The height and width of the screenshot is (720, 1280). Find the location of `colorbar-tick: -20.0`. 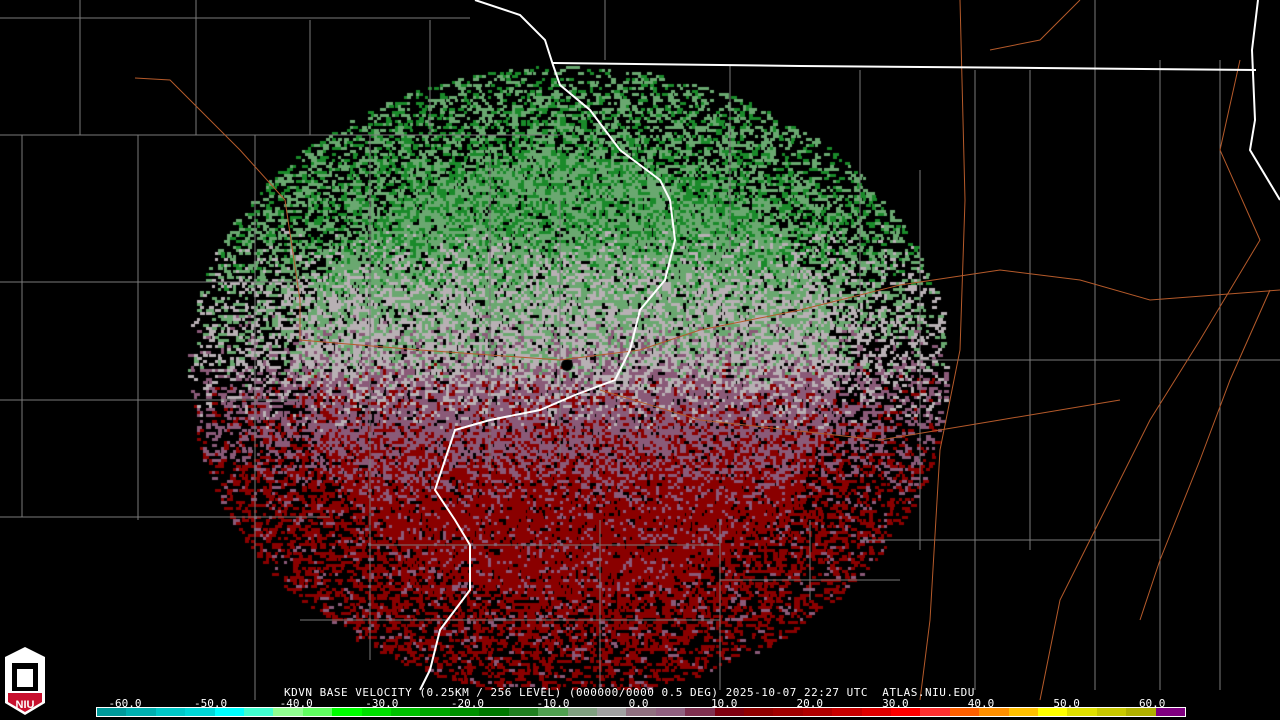

colorbar-tick: -20.0 is located at coordinates (467, 703).